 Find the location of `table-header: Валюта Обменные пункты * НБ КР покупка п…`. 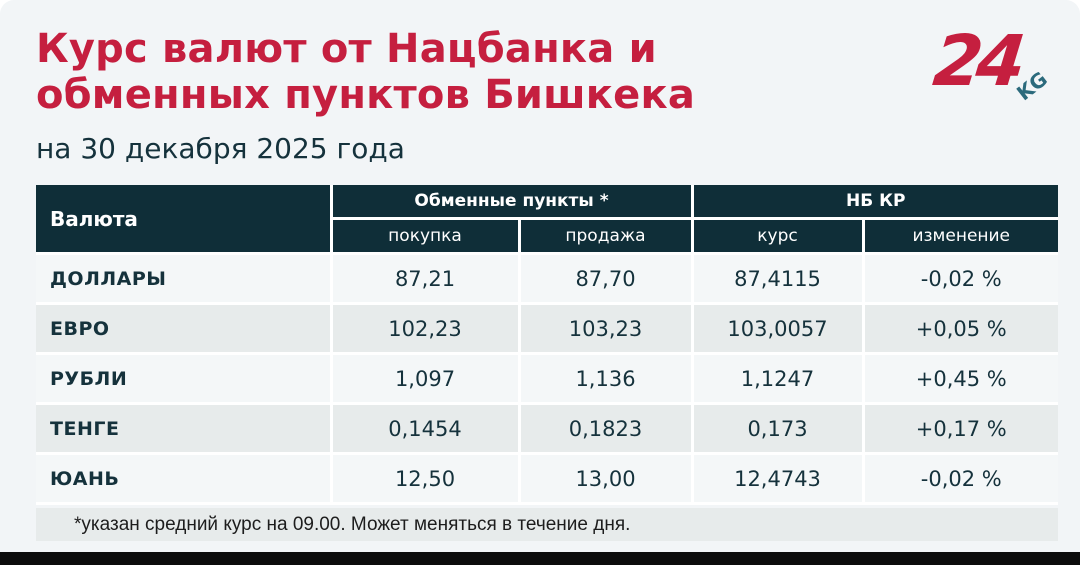

table-header: Валюта Обменные пункты * НБ КР покупка п… is located at coordinates (547, 220).